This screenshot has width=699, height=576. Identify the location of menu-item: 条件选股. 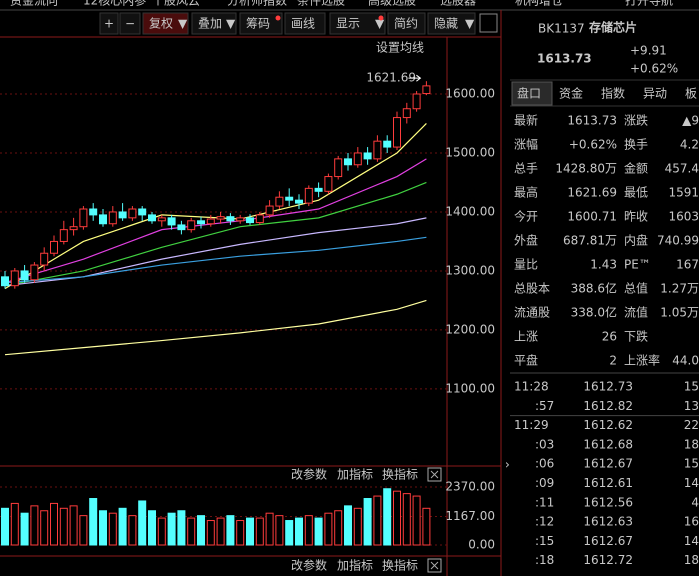
(321, 4).